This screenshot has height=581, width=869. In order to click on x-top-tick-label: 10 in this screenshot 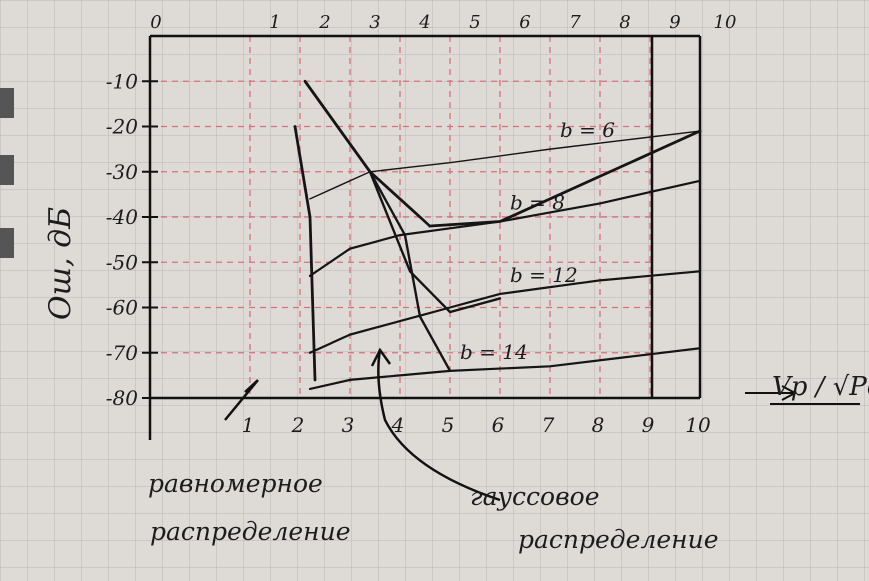, I will do `click(725, 22)`.